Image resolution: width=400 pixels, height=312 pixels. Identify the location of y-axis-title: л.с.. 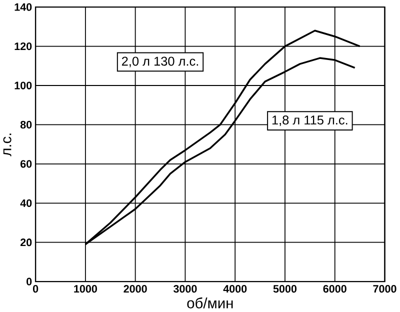
(7, 145).